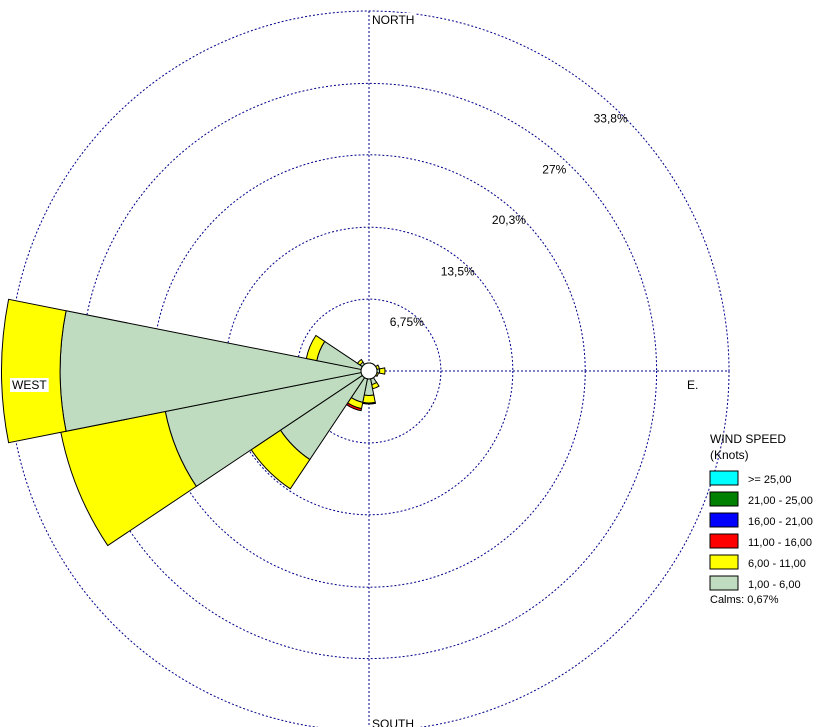 This screenshot has width=832, height=727. I want to click on legend-label-6: 1,00 - 6,00, so click(774, 585).